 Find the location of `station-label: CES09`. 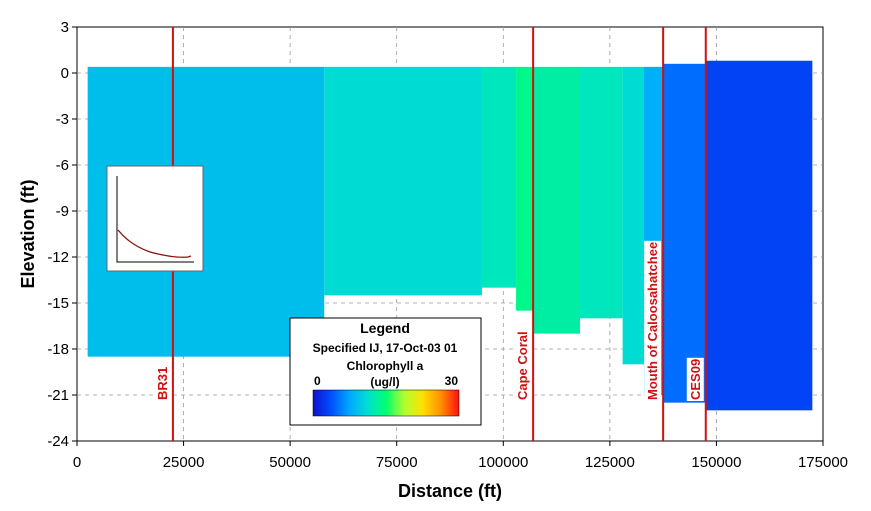

station-label: CES09 is located at coordinates (695, 379).